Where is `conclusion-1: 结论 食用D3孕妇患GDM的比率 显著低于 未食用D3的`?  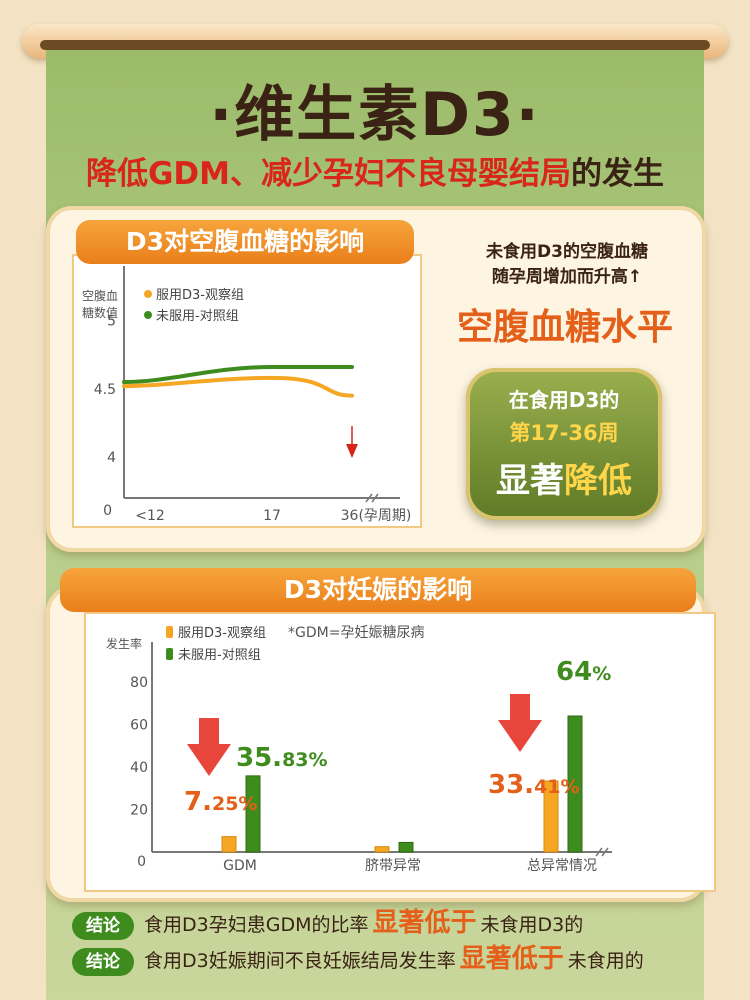
conclusion-1: 结论 食用D3孕妇患GDM的比率 显著低于 未食用D3的 is located at coordinates (328, 924).